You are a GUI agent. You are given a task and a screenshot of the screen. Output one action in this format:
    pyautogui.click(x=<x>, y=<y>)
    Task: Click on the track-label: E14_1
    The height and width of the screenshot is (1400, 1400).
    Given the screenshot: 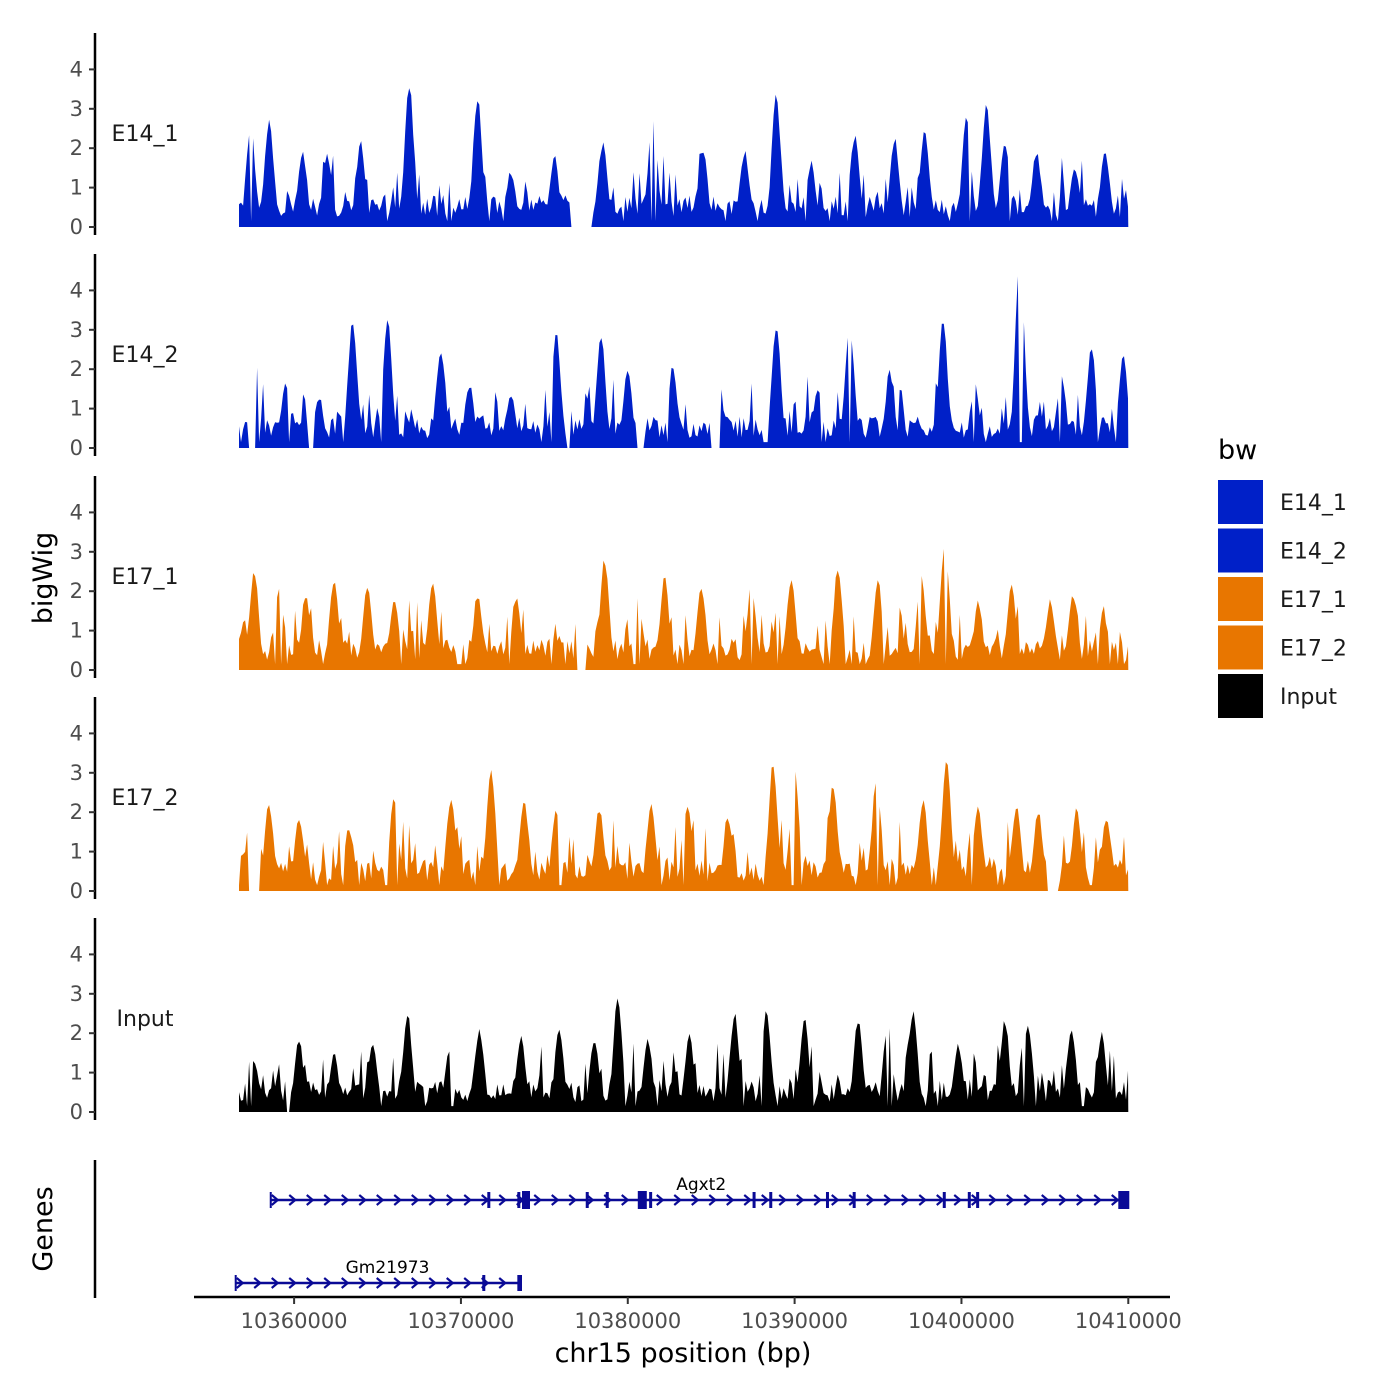 What is the action you would take?
    pyautogui.click(x=145, y=134)
    